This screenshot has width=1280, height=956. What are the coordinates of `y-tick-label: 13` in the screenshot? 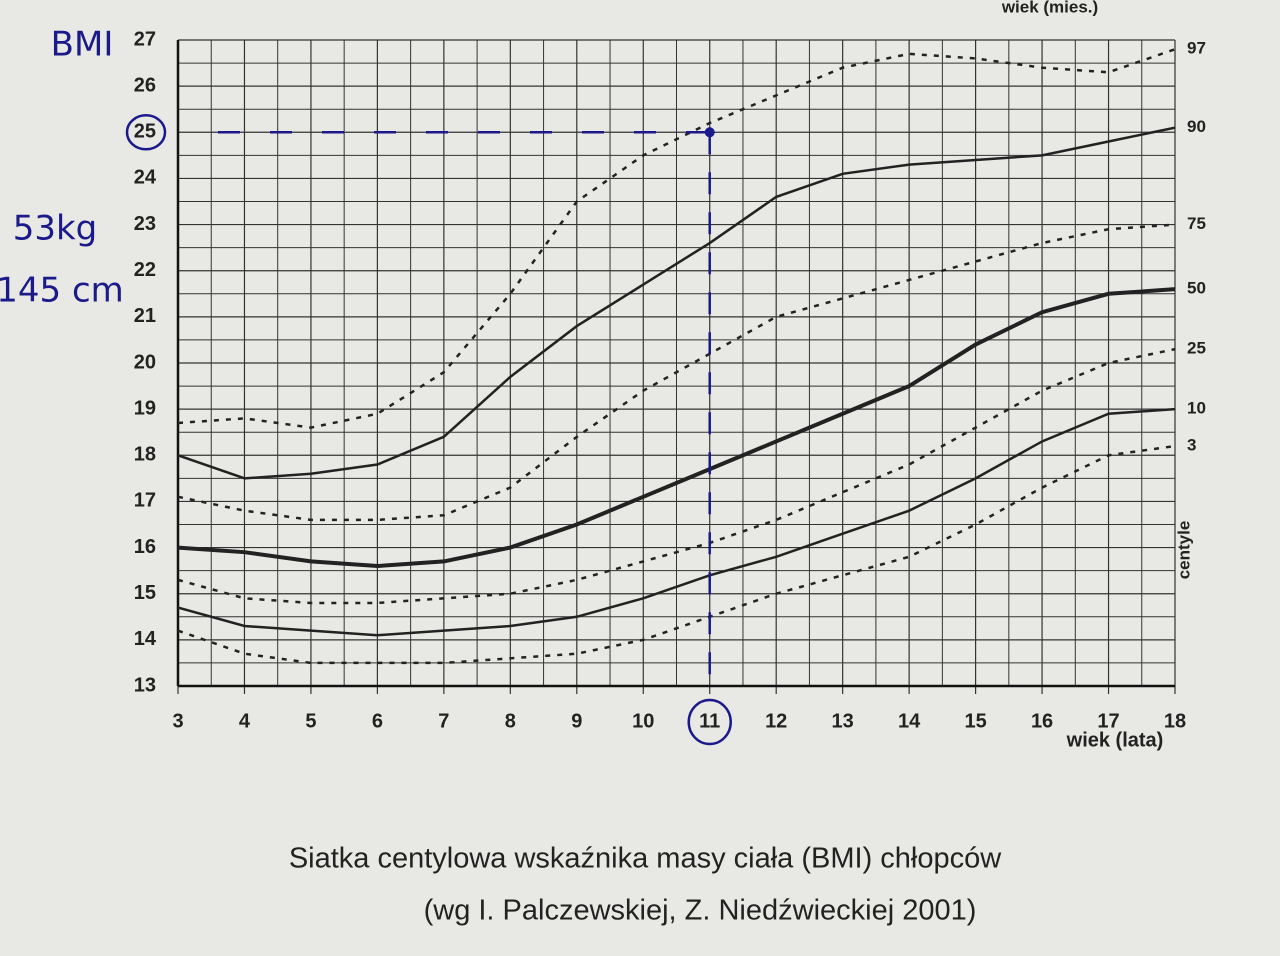 It's located at (145, 685).